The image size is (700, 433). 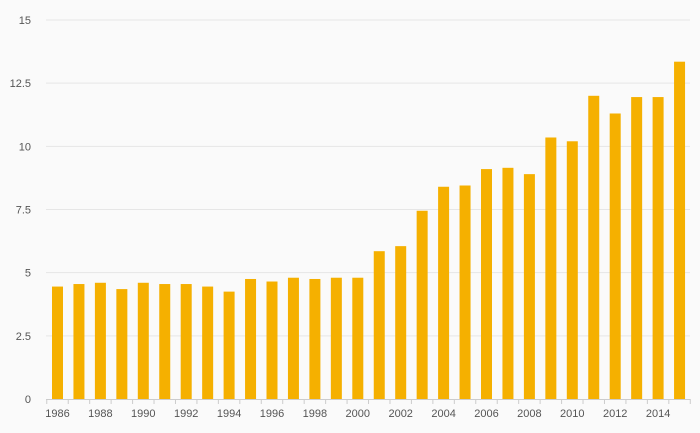 What do you see at coordinates (400, 414) in the screenshot?
I see `x-tick-label: 2002` at bounding box center [400, 414].